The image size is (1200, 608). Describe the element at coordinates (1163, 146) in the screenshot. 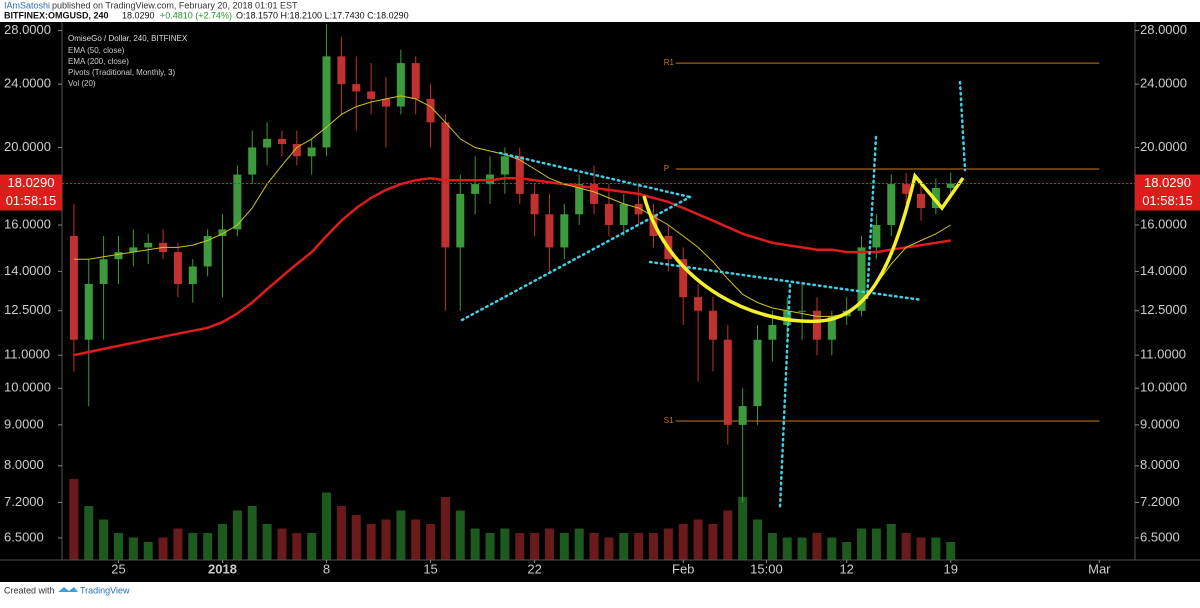

I see `y-tick-label: 20.0000` at that location.